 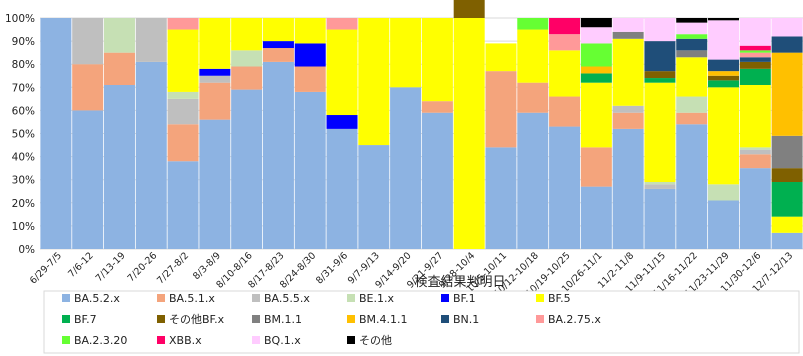 What do you see at coordinates (574, 319) in the screenshot?
I see `legend-label: BA.2.75.x` at bounding box center [574, 319].